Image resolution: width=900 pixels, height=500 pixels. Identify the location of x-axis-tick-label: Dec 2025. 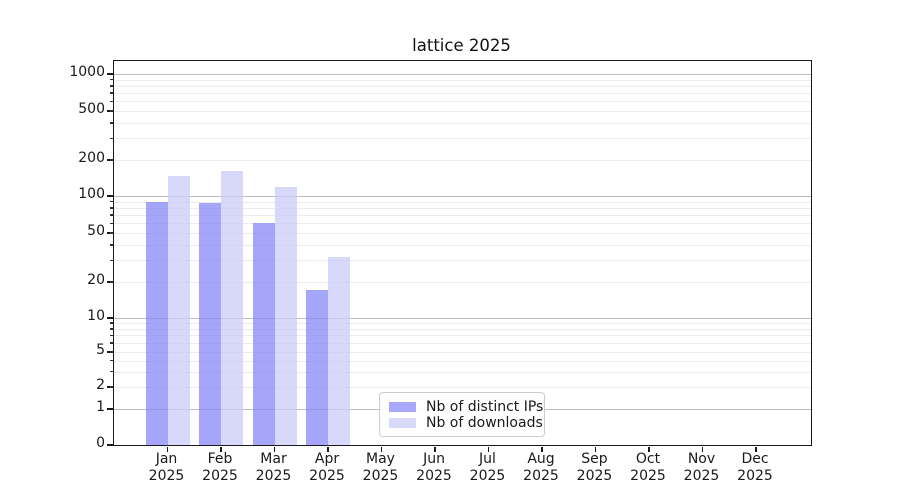
(755, 467).